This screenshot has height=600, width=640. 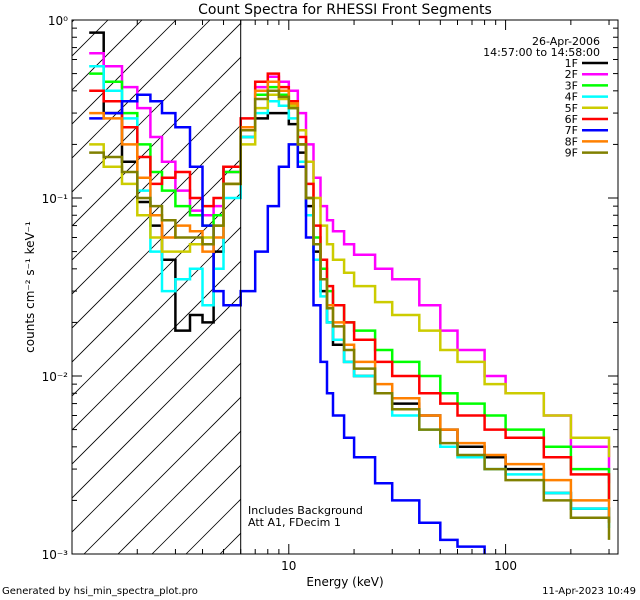 What do you see at coordinates (100, 591) in the screenshot?
I see `footer-generated-by: Generated by hsi_min_spectra_plot.pro` at bounding box center [100, 591].